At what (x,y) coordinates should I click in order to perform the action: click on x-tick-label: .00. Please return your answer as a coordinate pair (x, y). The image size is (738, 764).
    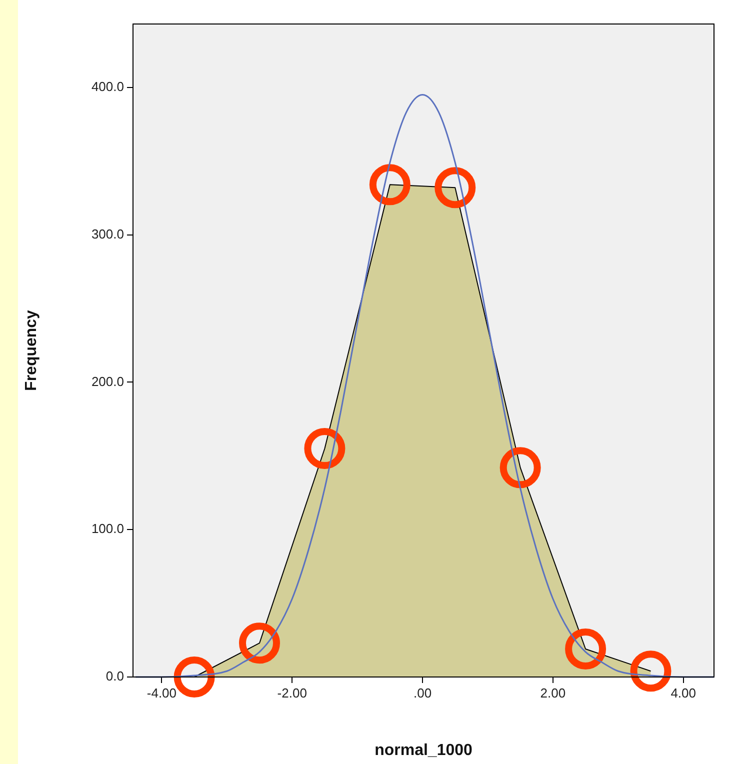
    Looking at the image, I should click on (422, 692).